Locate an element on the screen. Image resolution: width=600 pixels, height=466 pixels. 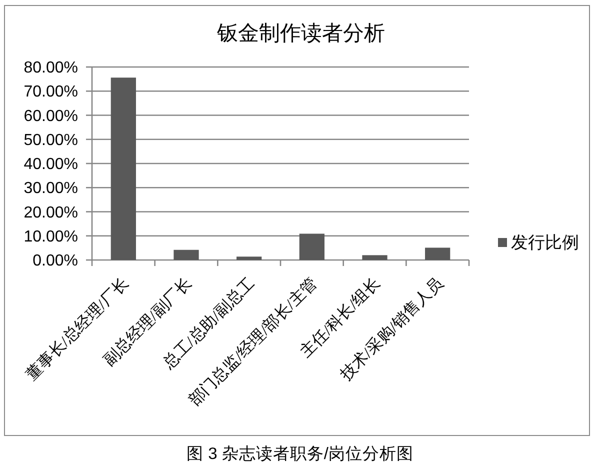
y-tick-label: 70.00% is located at coordinates (51, 92).